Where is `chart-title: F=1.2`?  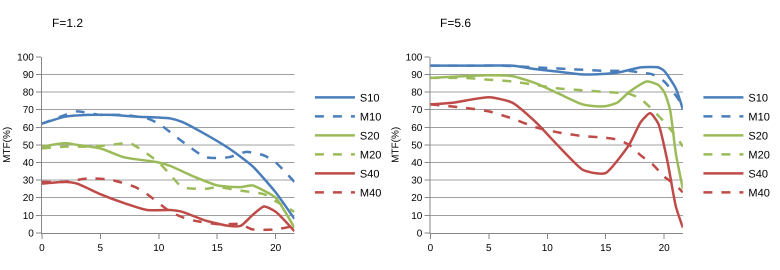
chart-title: F=1.2 is located at coordinates (68, 23).